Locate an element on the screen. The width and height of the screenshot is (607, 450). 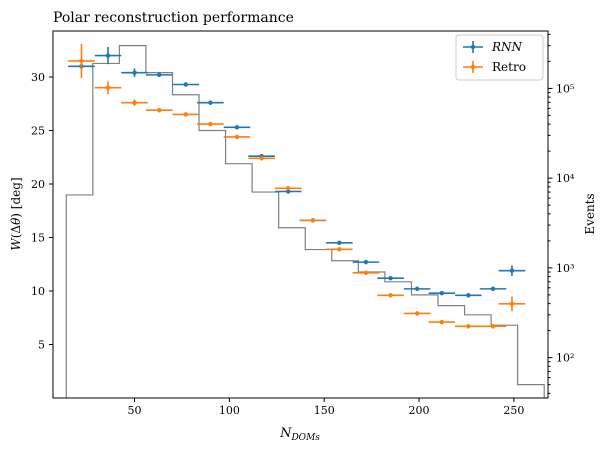
legend-item-retro: Retro is located at coordinates (494, 67).